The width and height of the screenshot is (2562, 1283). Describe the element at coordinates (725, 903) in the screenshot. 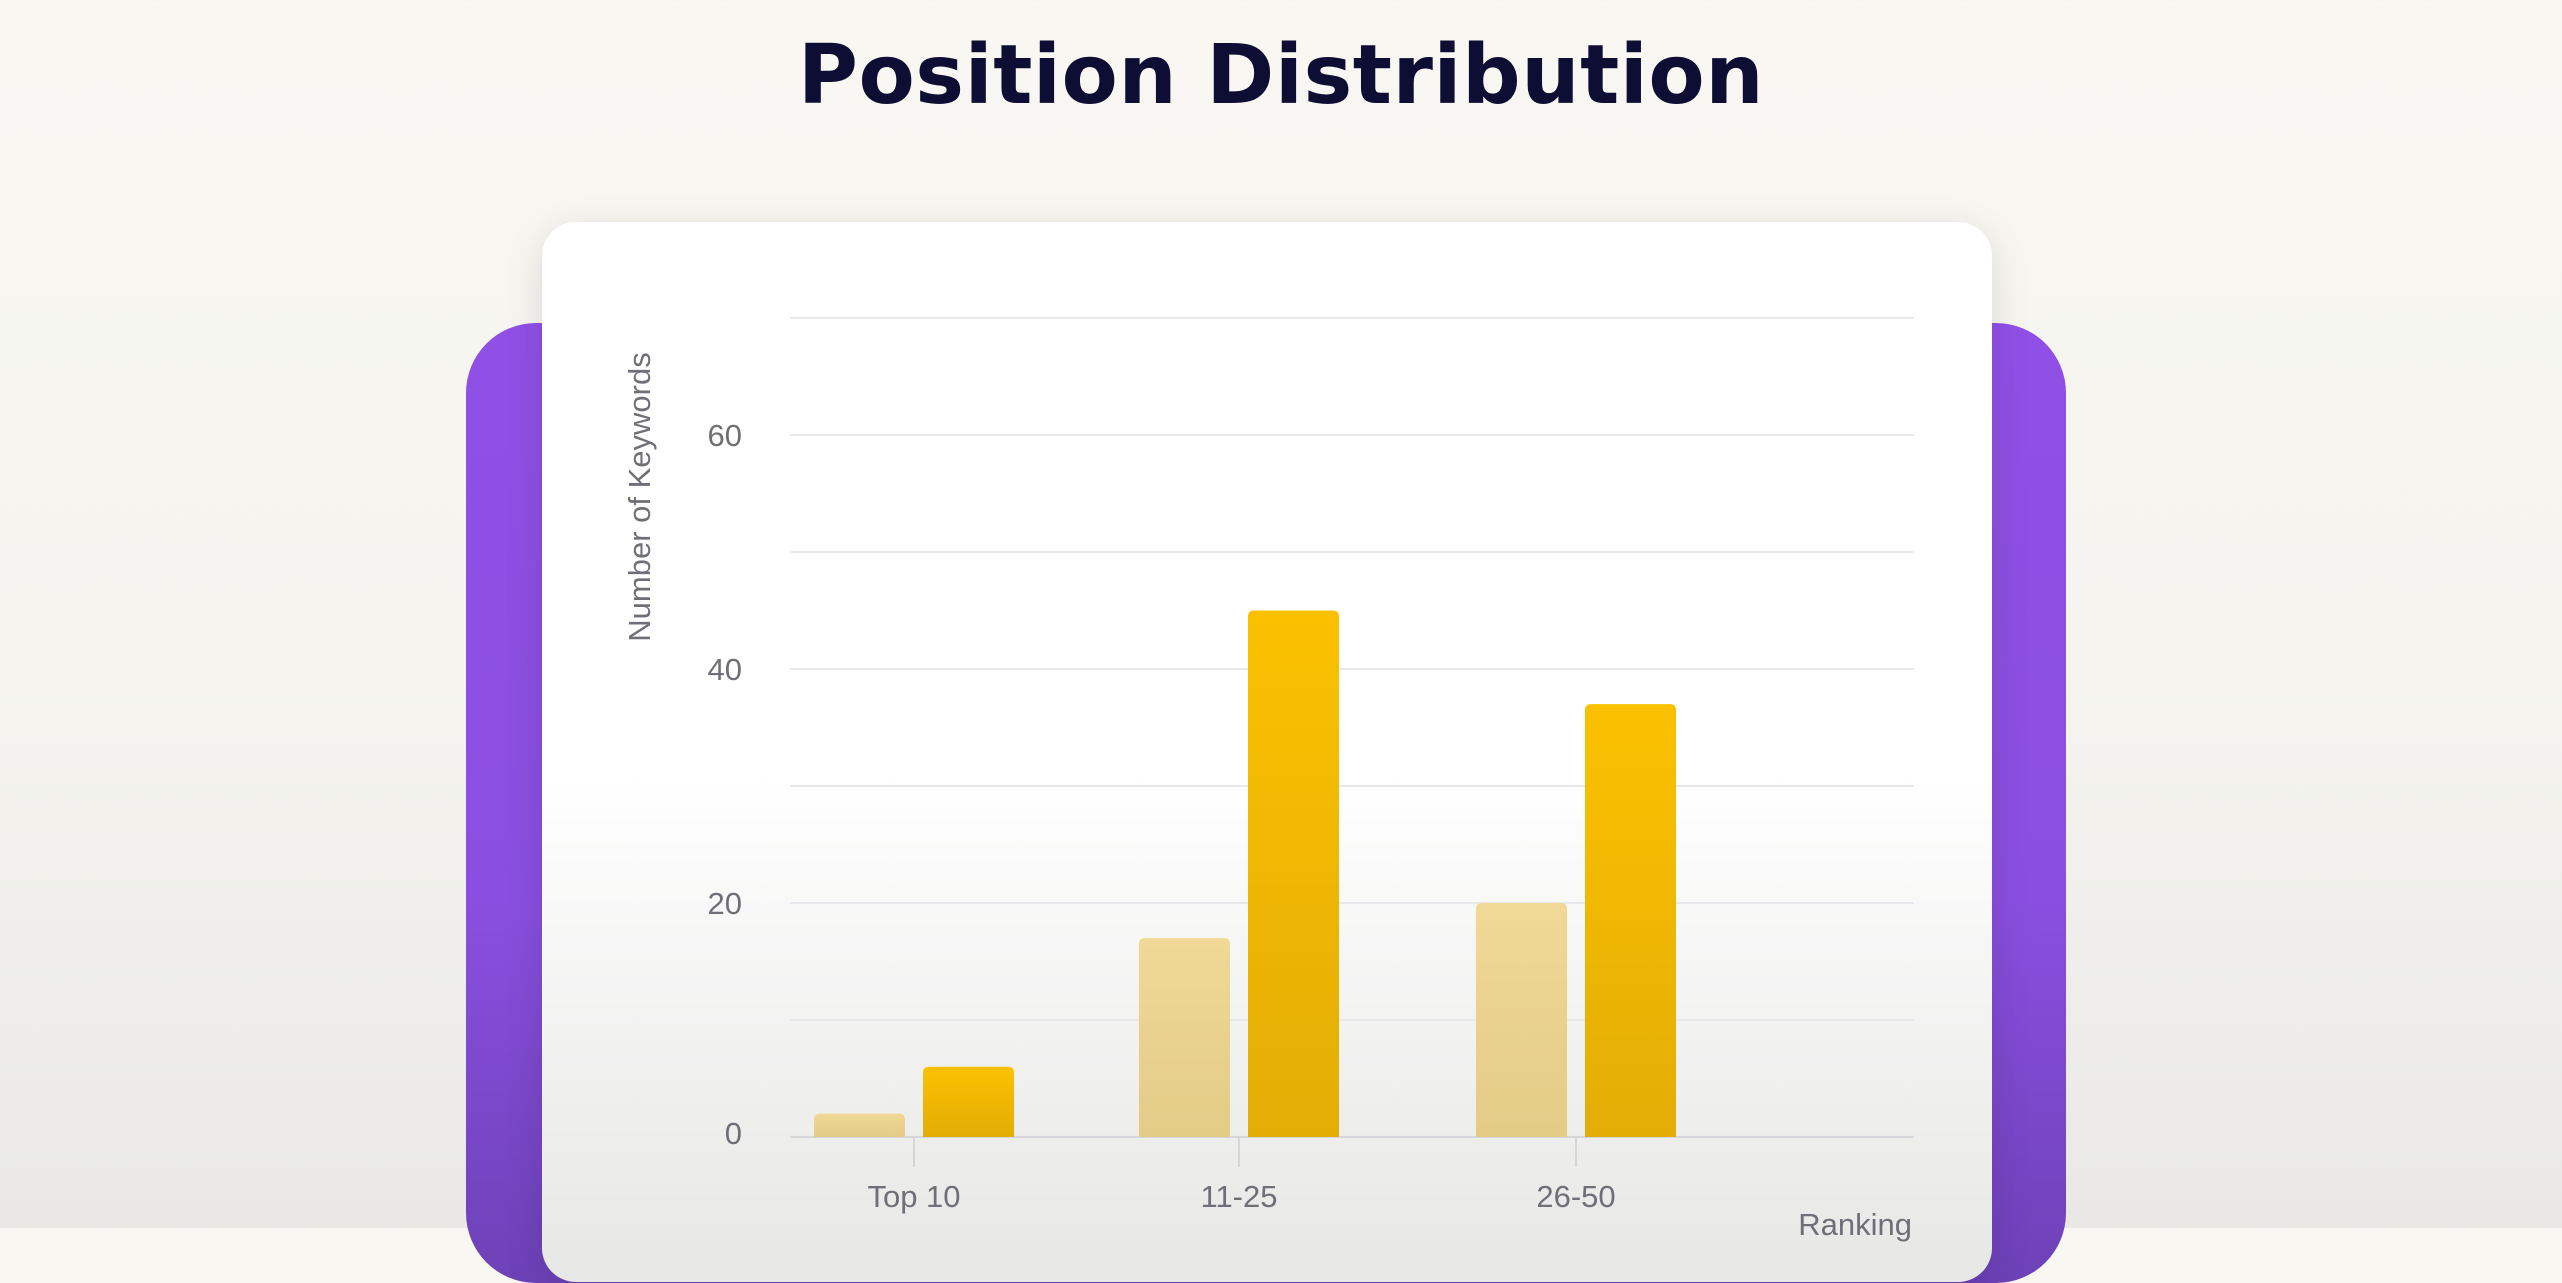

I see `y-tick-label: 20` at that location.